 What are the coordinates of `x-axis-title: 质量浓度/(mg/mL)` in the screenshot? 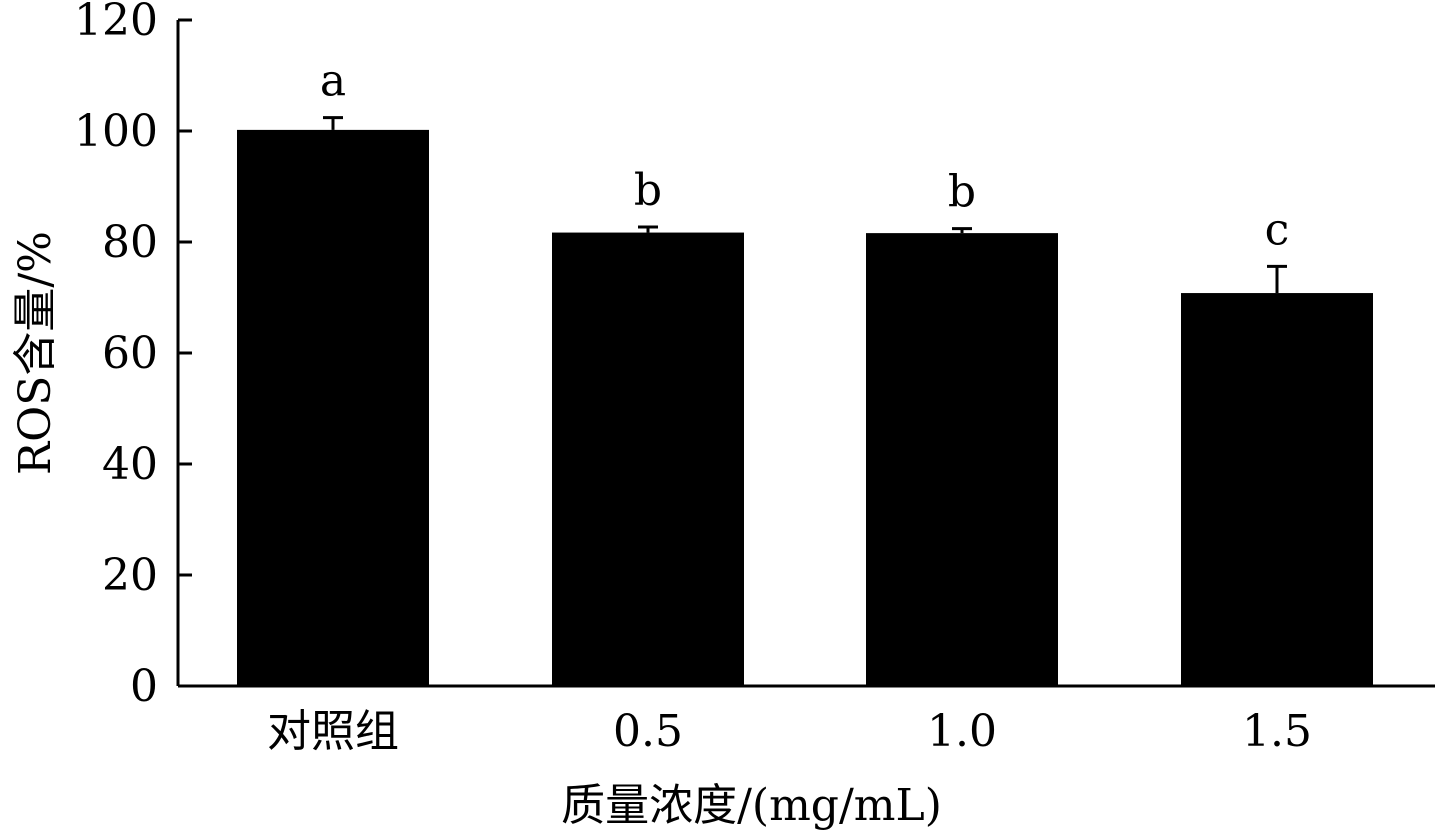 It's located at (751, 805).